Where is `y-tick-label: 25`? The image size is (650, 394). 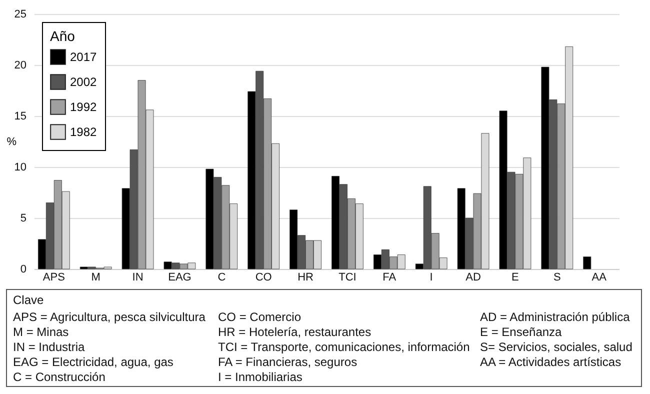
y-tick-label: 25 is located at coordinates (20, 14).